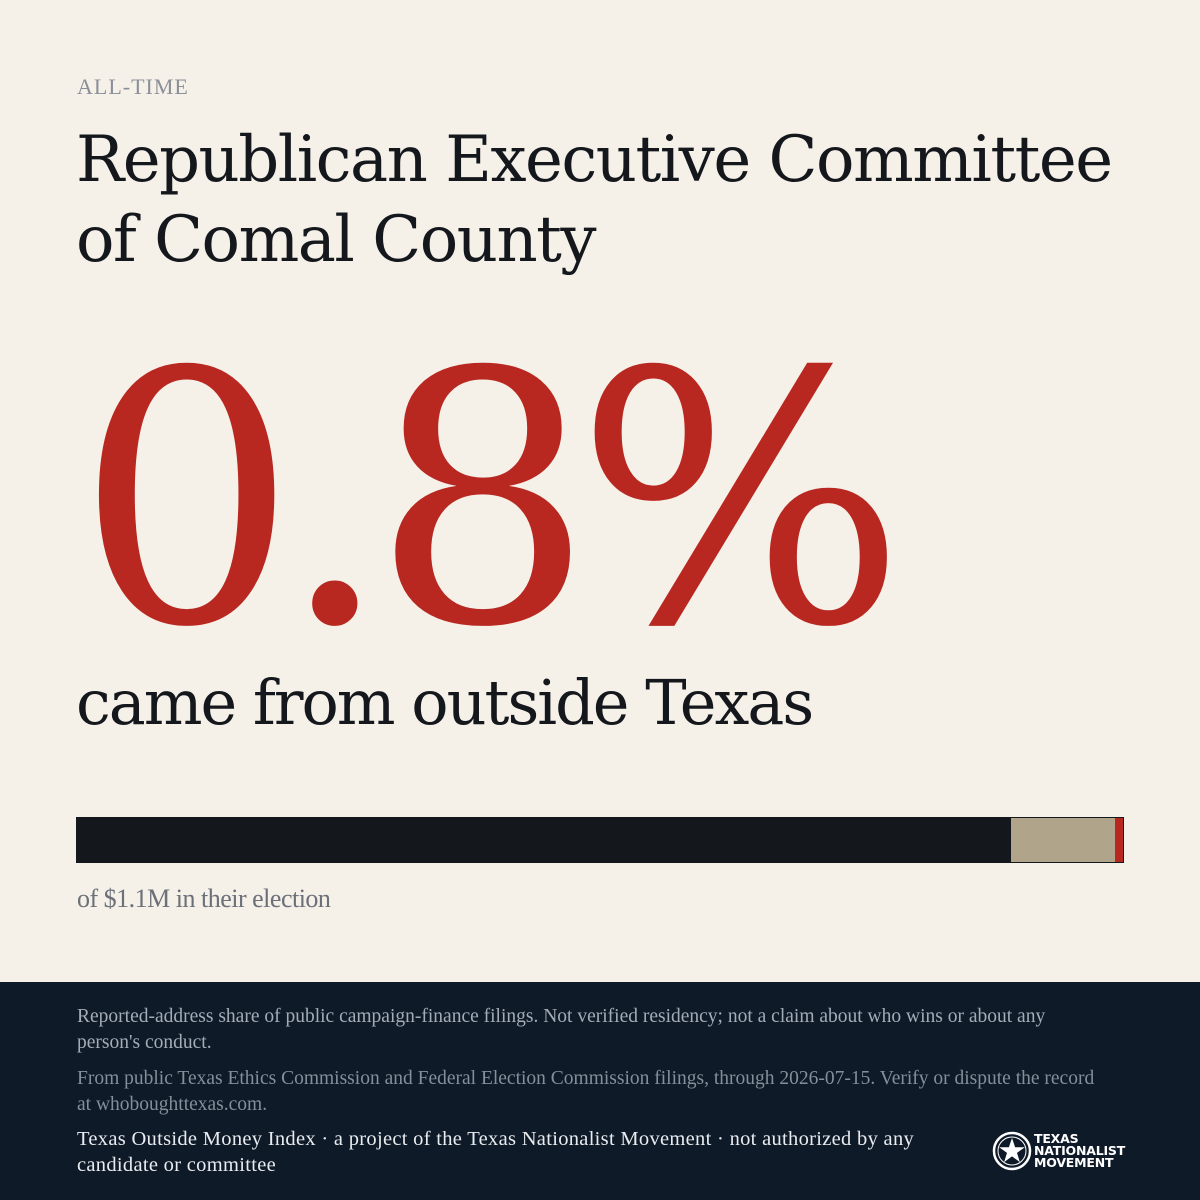 This screenshot has width=1200, height=1200. I want to click on bar-caption: of $1.1M in their election, so click(204, 898).